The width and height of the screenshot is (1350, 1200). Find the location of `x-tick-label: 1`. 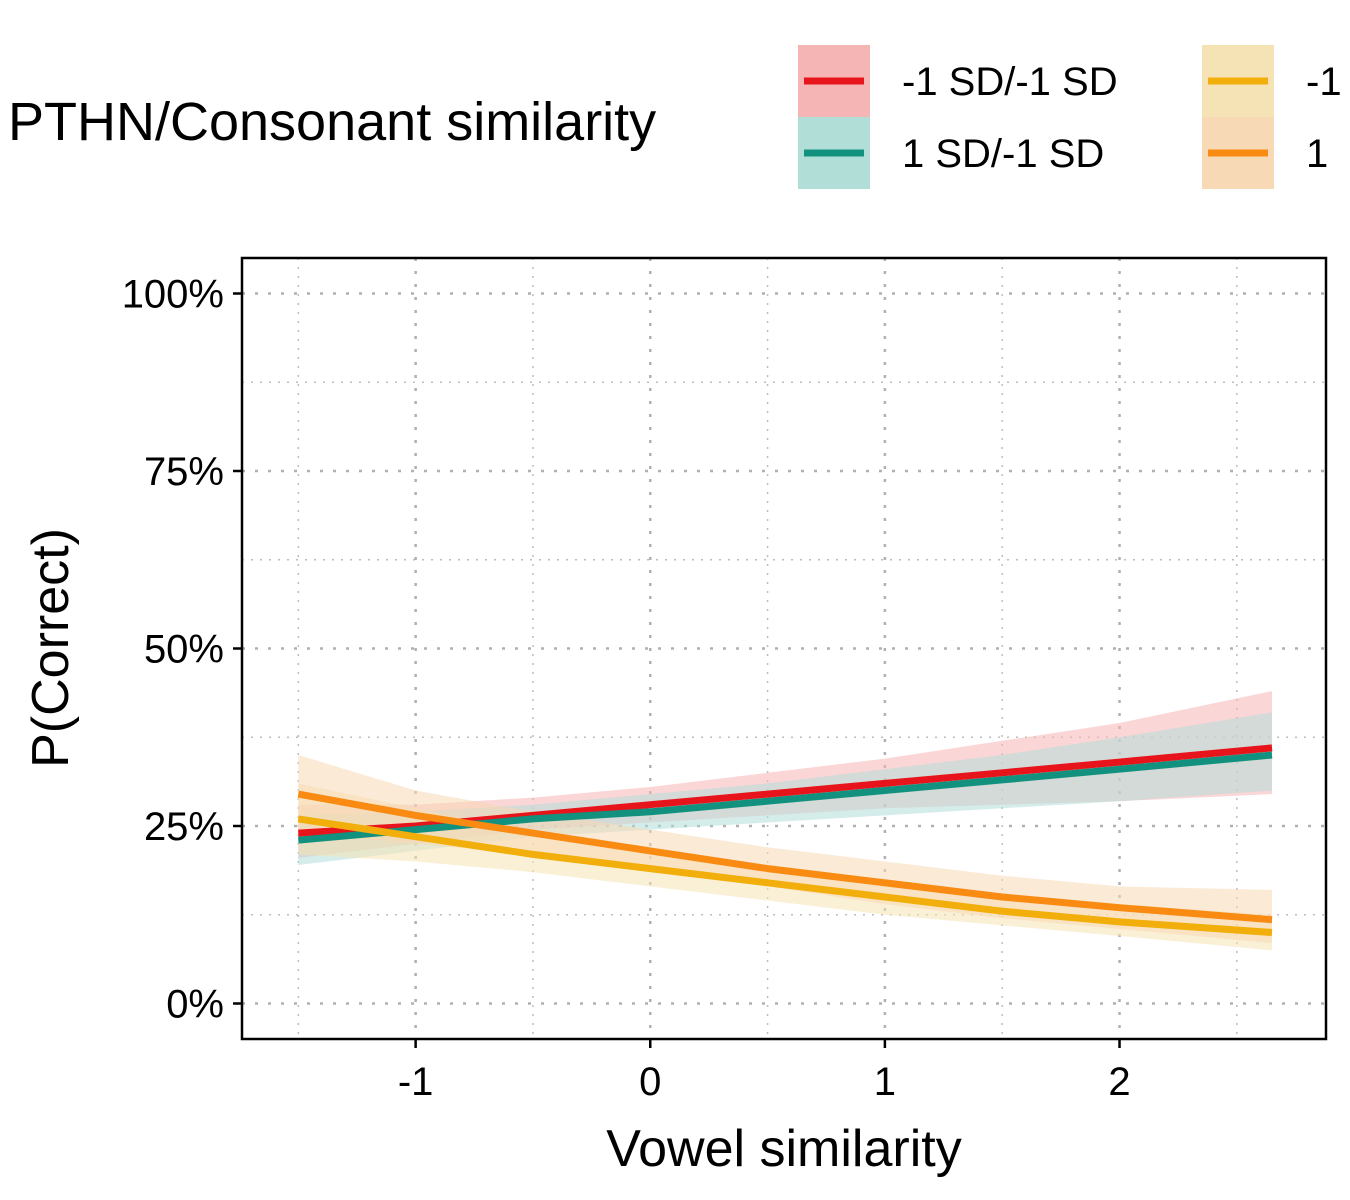

x-tick-label: 1 is located at coordinates (885, 1082).